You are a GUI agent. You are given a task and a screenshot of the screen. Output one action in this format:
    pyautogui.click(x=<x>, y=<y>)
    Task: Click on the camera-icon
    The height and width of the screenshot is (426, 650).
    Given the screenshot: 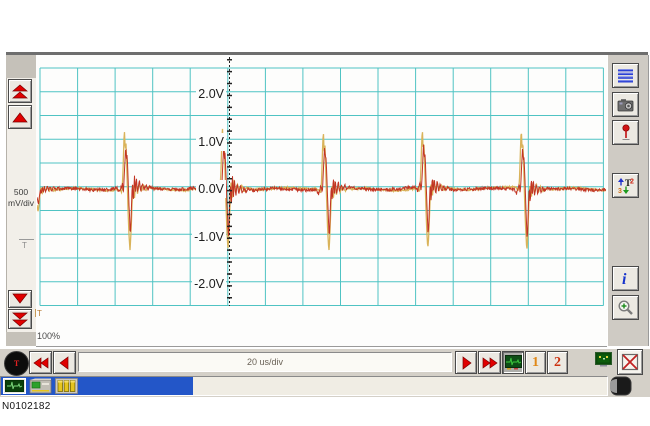 What is the action you would take?
    pyautogui.click(x=625, y=104)
    